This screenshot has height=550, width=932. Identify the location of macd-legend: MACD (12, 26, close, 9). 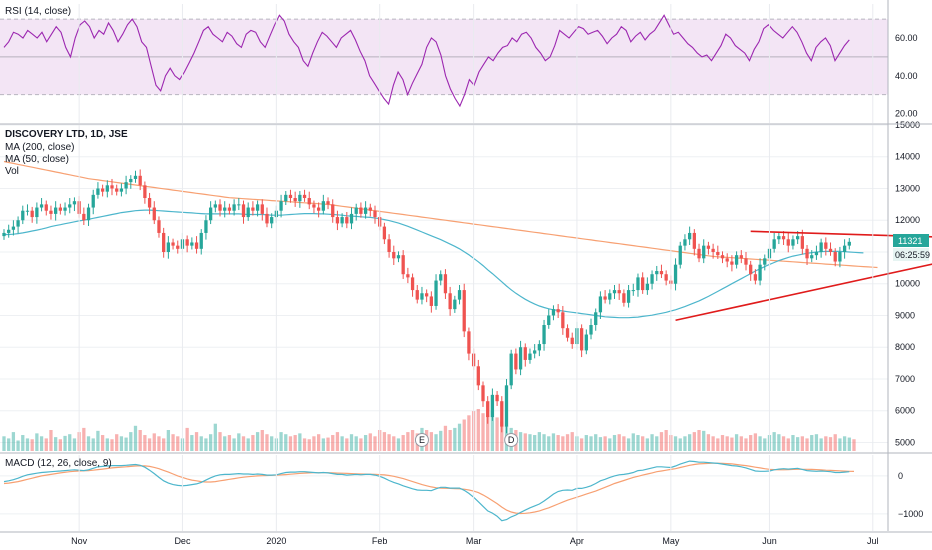
(58, 463).